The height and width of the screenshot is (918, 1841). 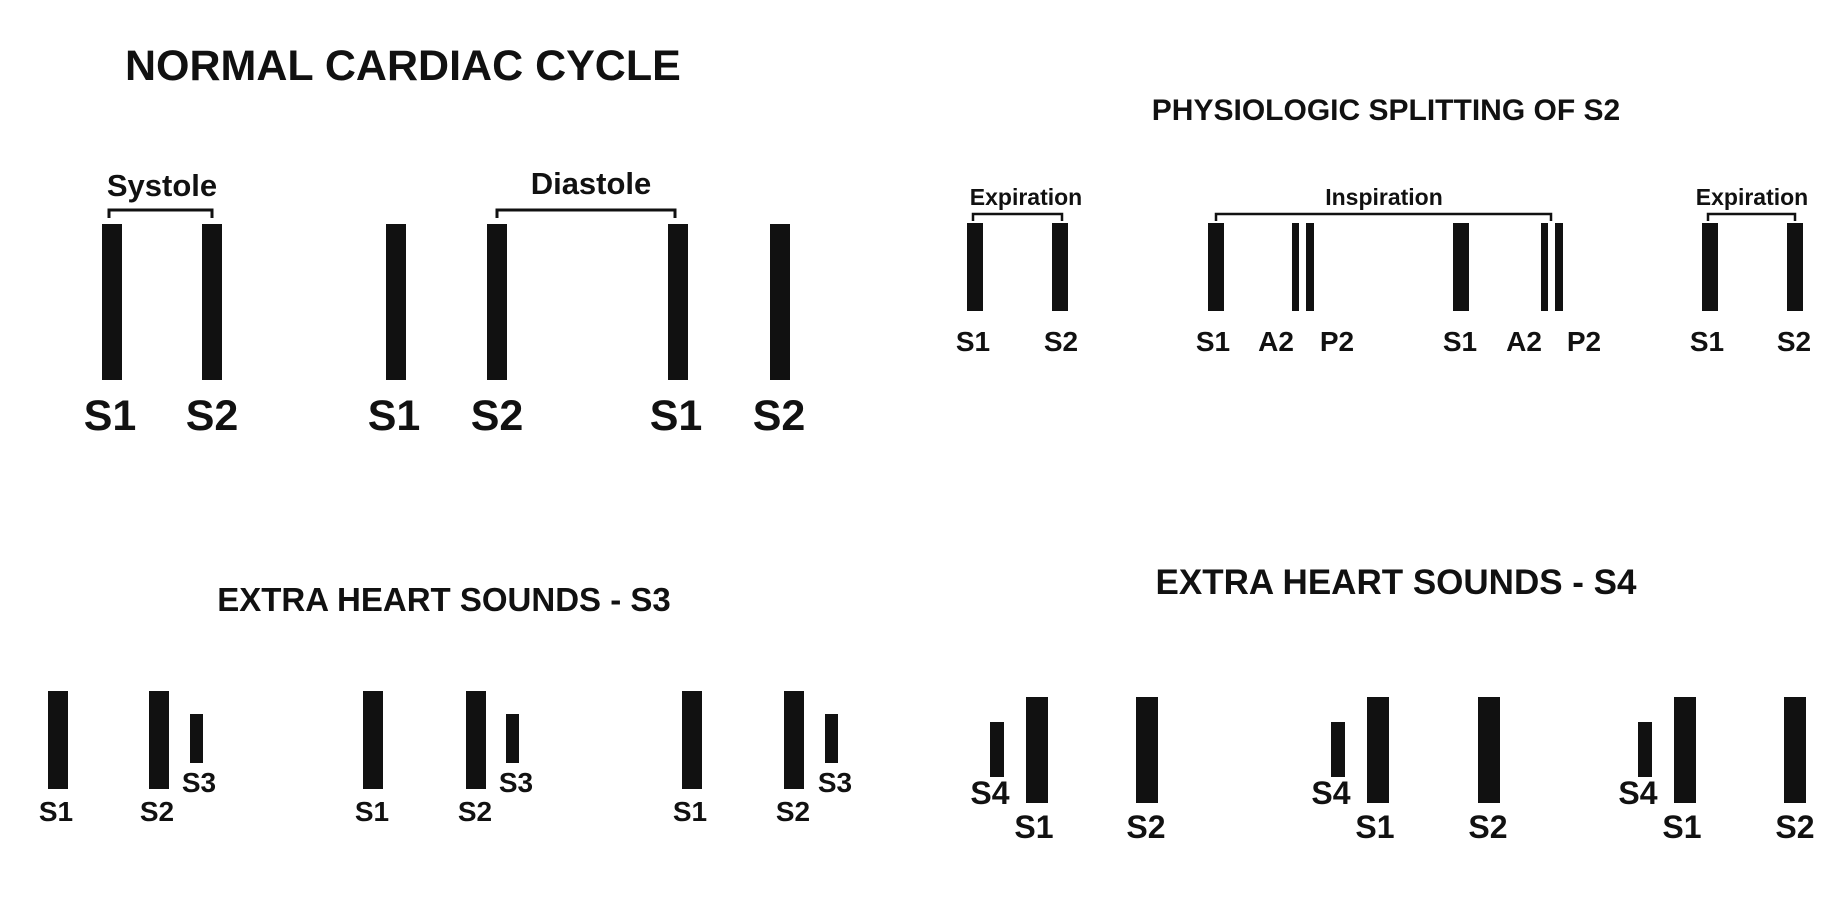 What do you see at coordinates (1026, 197) in the screenshot?
I see `expiration-label-left: Expiration` at bounding box center [1026, 197].